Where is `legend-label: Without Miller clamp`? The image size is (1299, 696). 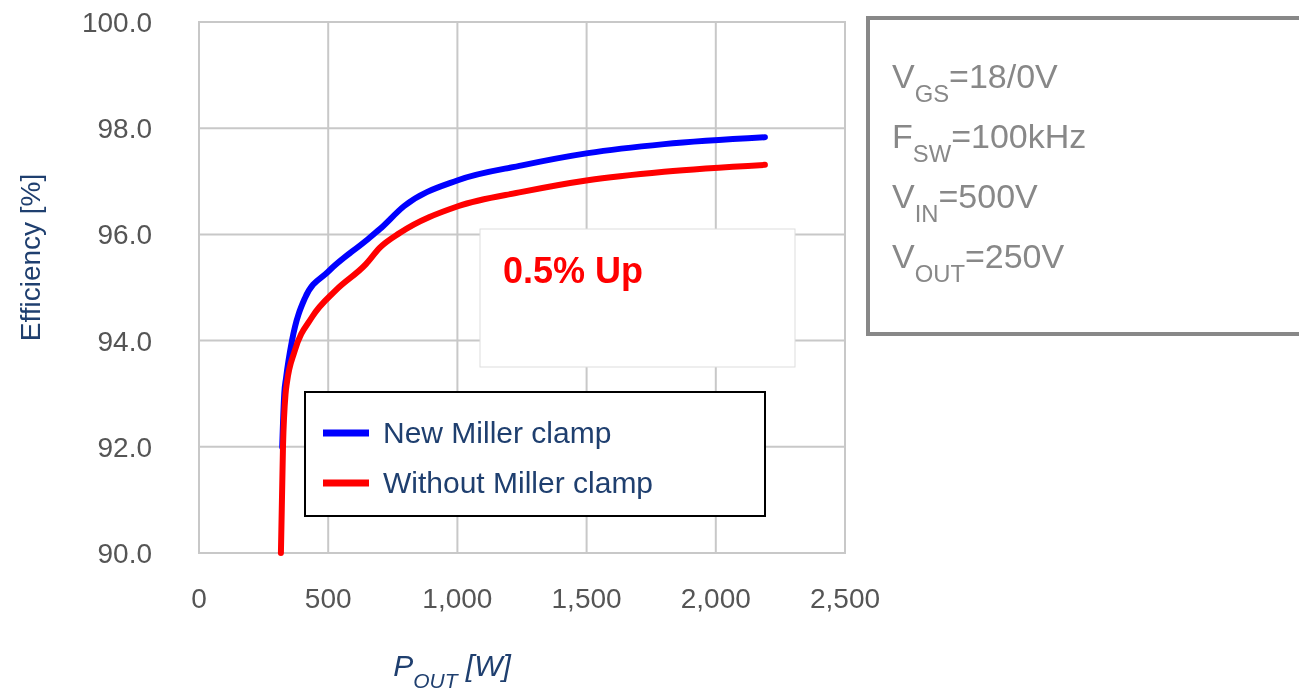
legend-label: Without Miller clamp is located at coordinates (518, 482).